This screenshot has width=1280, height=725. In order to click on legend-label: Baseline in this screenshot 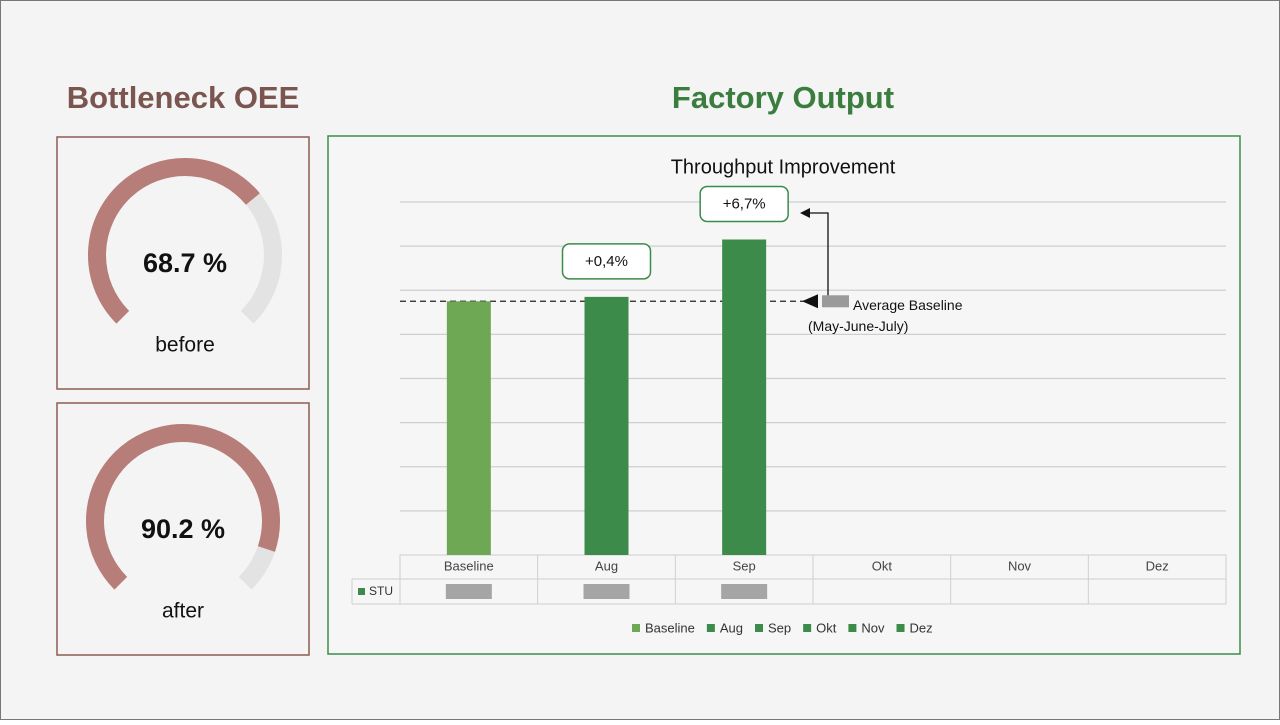, I will do `click(670, 627)`.